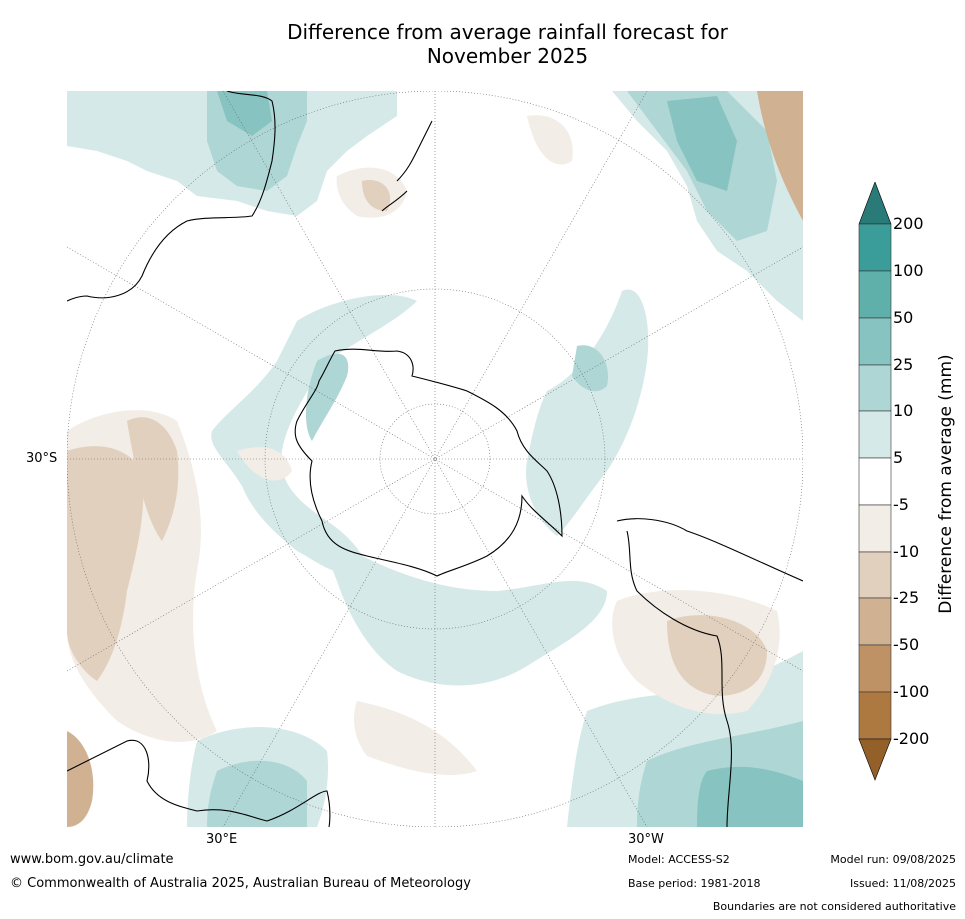 The width and height of the screenshot is (965, 919). Describe the element at coordinates (903, 317) in the screenshot. I see `colorbar-tick-50: 50` at that location.